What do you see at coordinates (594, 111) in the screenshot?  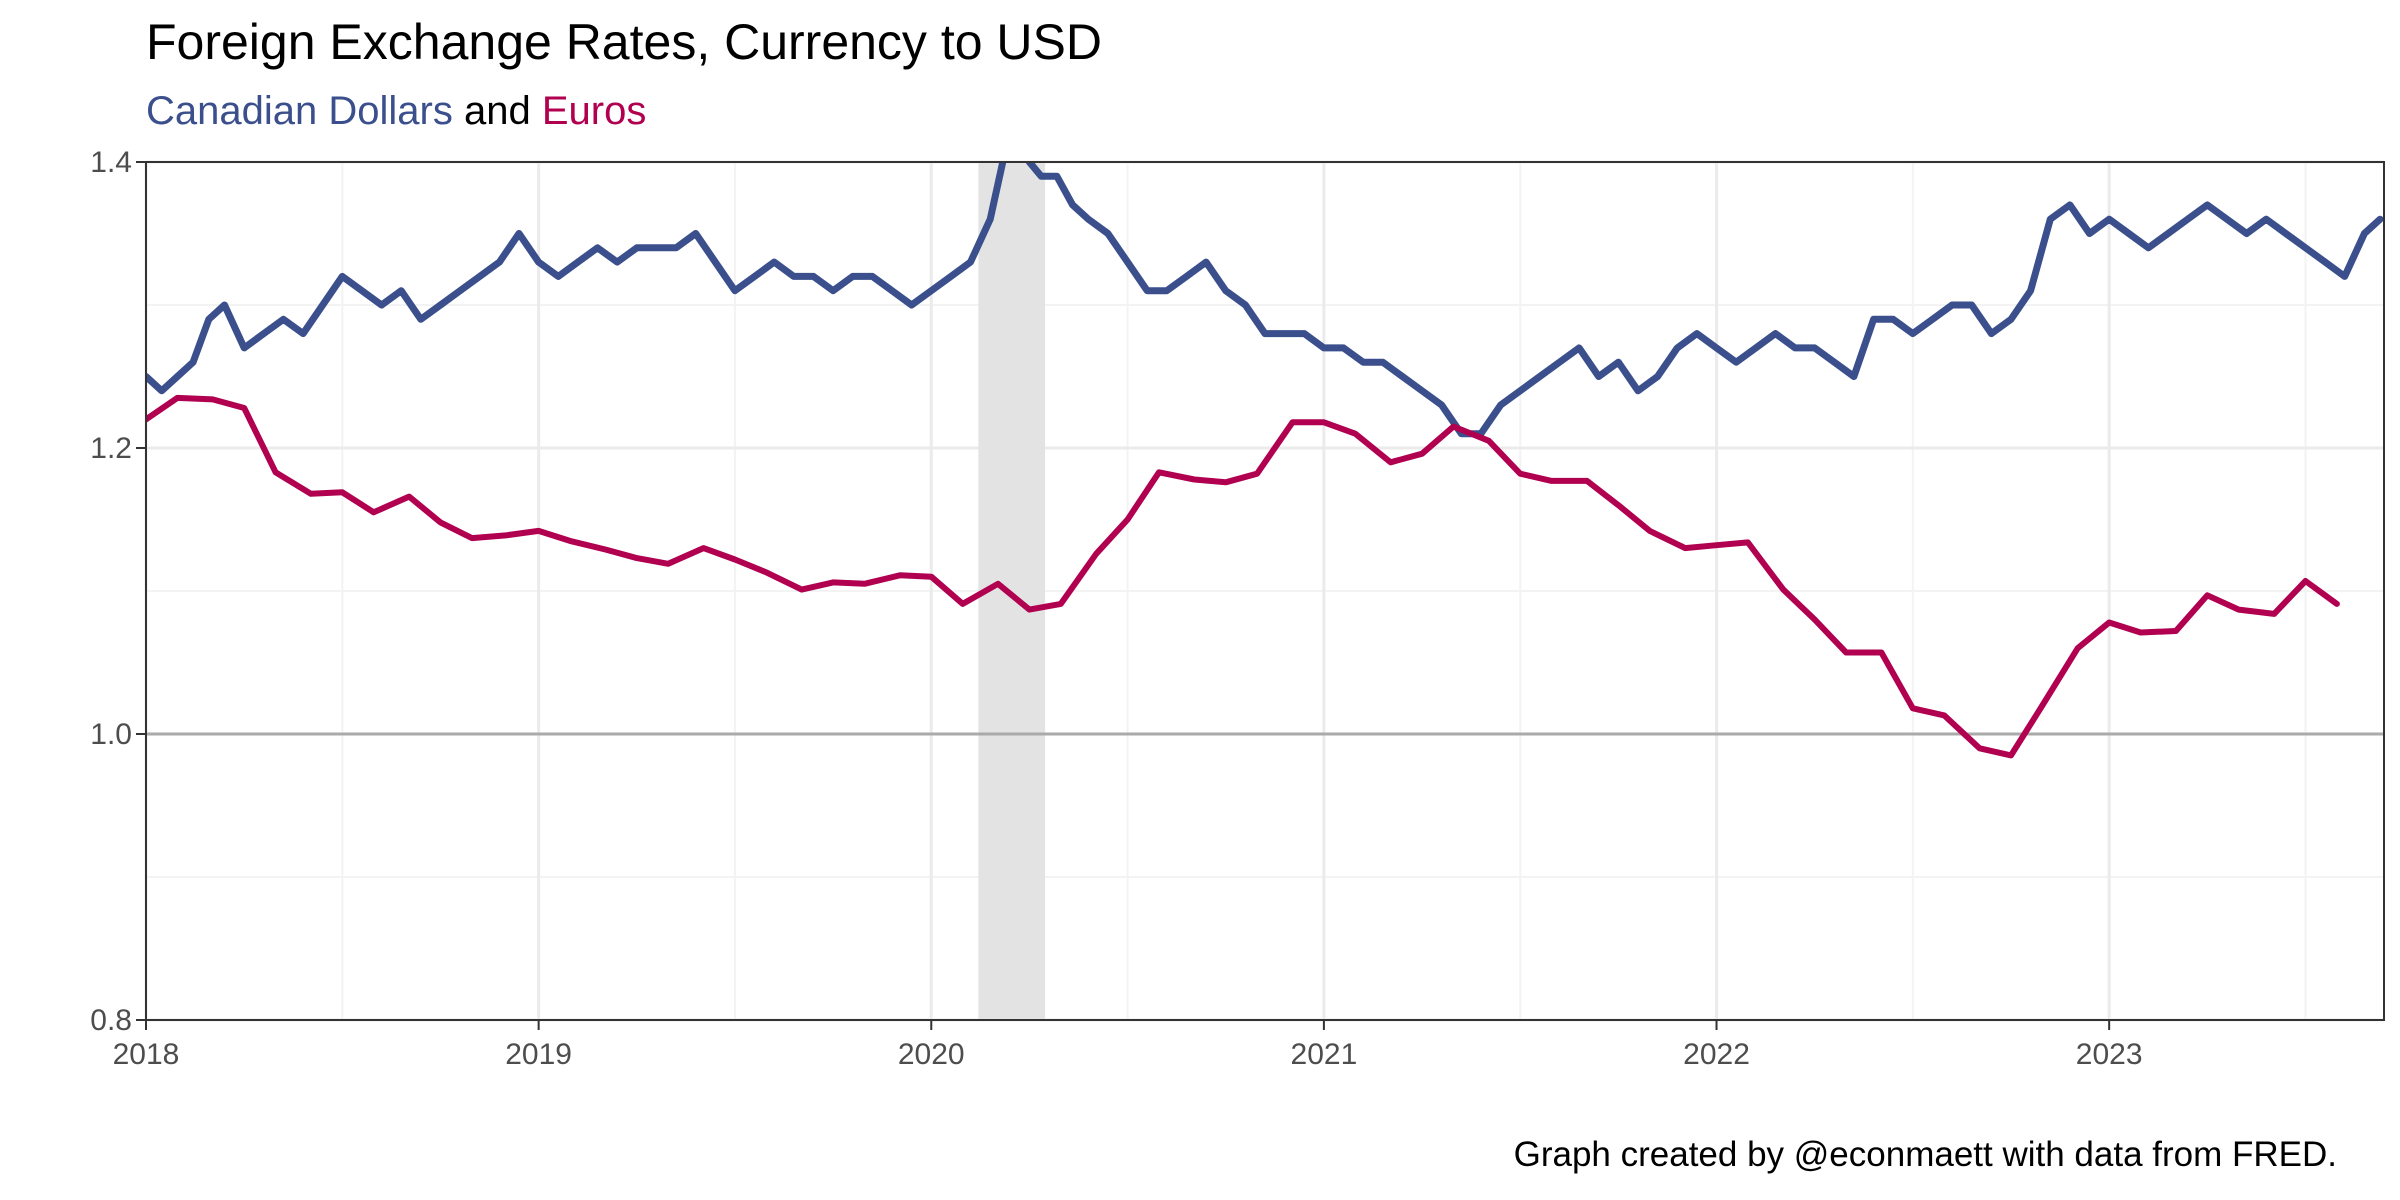 I see `subtitle-eur-label: Euros` at bounding box center [594, 111].